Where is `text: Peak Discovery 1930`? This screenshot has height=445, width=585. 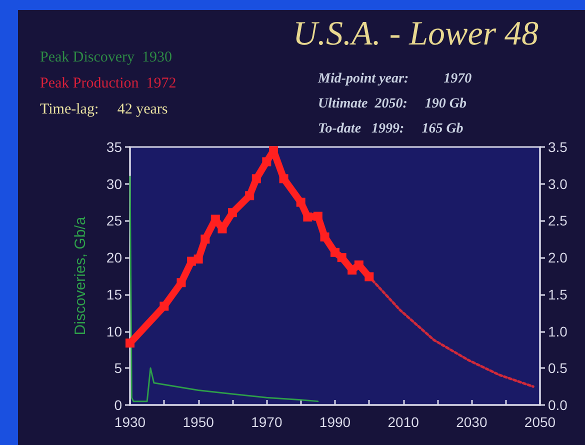
text: Peak Discovery 1930 is located at coordinates (106, 58).